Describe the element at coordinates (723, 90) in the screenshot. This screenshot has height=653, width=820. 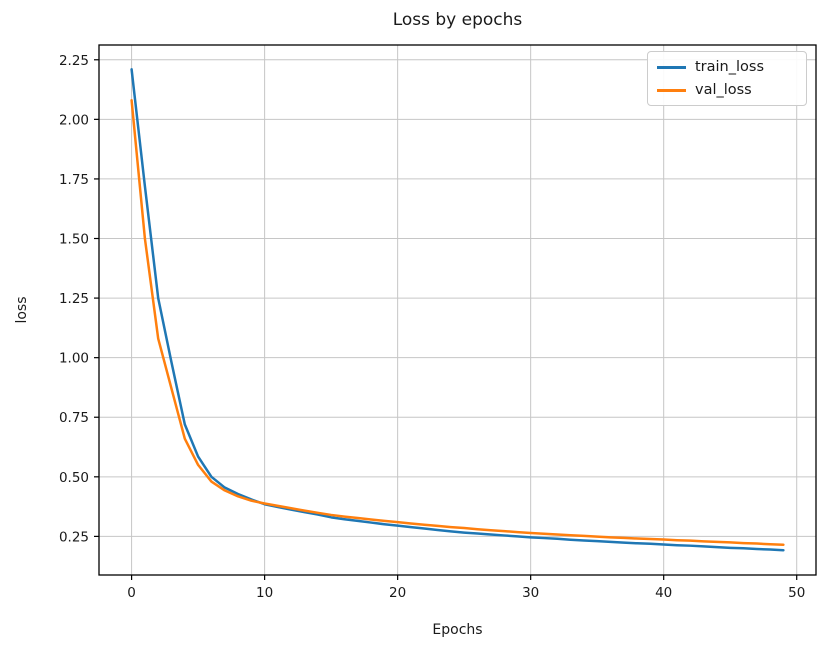
I see `legend-label-val-loss: val_loss` at that location.